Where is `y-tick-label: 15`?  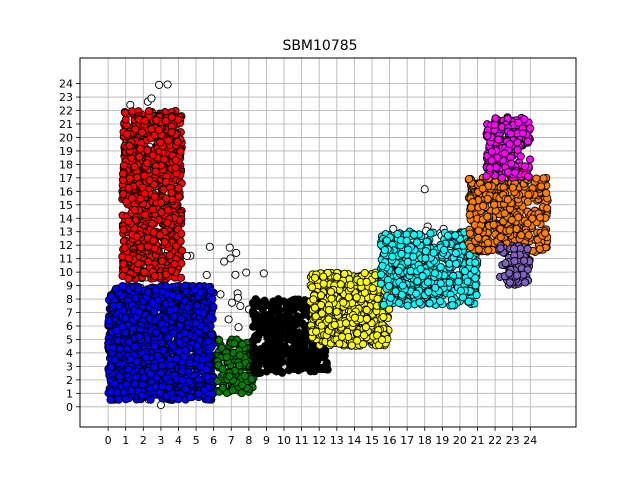 y-tick-label: 15 is located at coordinates (66, 205).